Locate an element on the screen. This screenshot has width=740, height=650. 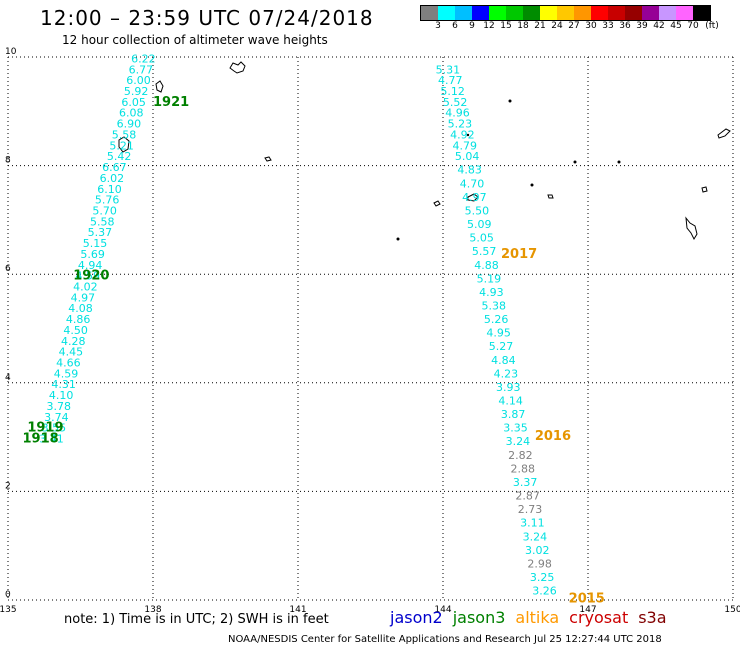
wave-height-value: 5.15 is located at coordinates (95, 243).